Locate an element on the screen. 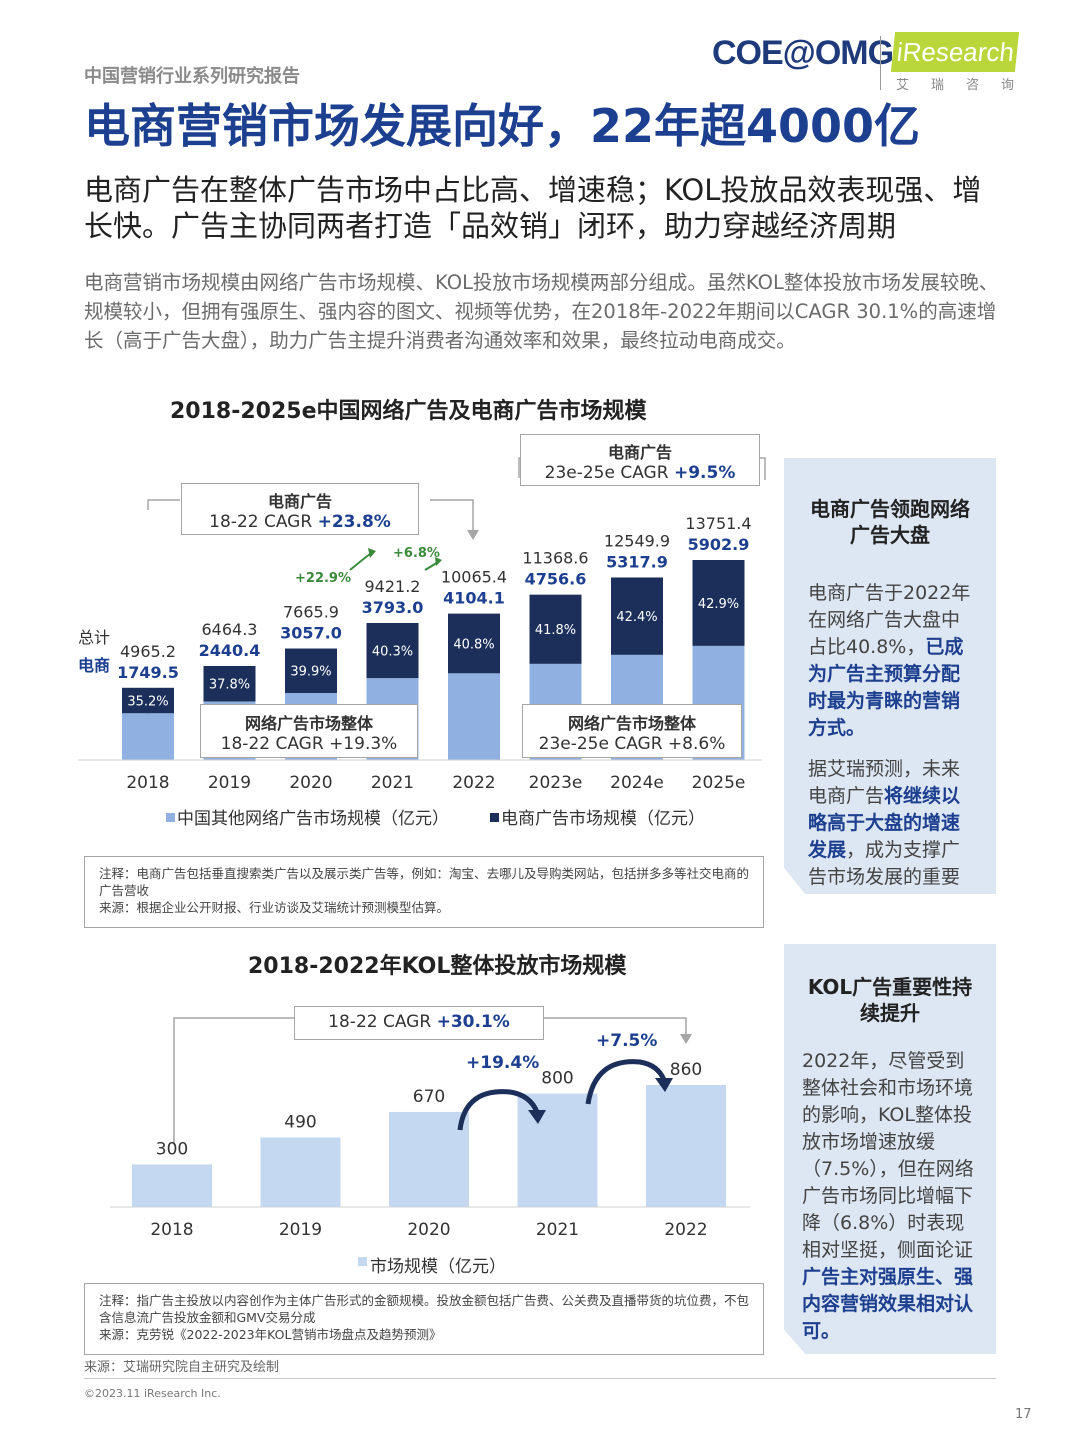 The image size is (1080, 1439). legend-label-other: 中国其他网络广告市场规模（亿元） is located at coordinates (313, 819).